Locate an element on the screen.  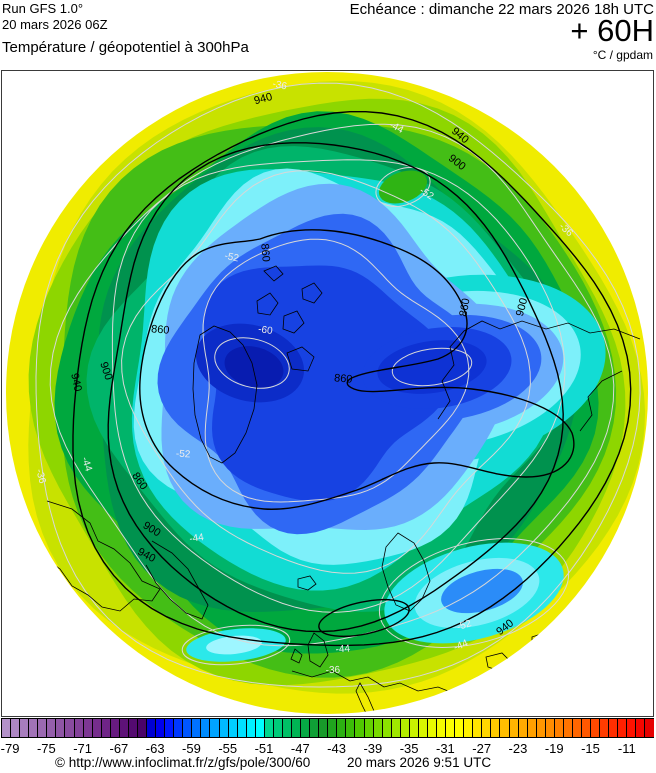
generation-timestamp: 20 mars 2026 9:51 UTC is located at coordinates (419, 762).